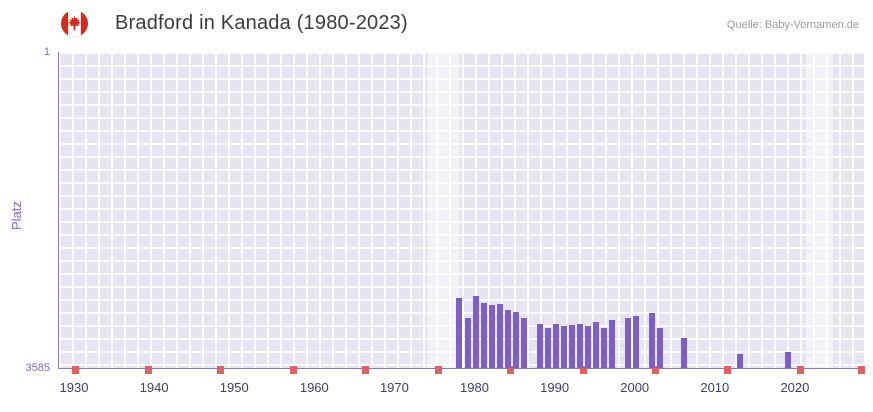  Describe the element at coordinates (555, 387) in the screenshot. I see `x-tick-1990: 1990` at that location.